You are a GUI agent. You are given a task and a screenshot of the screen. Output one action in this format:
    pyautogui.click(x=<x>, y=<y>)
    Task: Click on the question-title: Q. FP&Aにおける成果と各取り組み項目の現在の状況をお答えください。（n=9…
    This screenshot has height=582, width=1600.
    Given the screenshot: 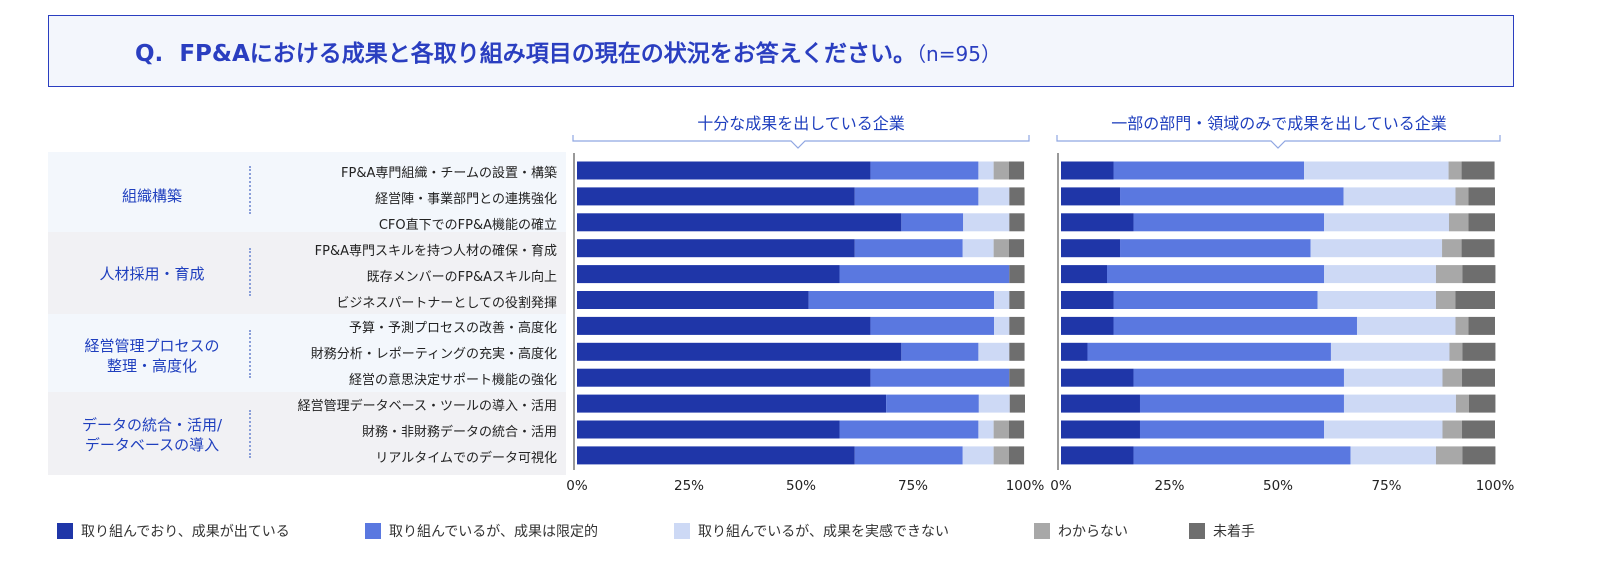 What is the action you would take?
    pyautogui.click(x=568, y=51)
    